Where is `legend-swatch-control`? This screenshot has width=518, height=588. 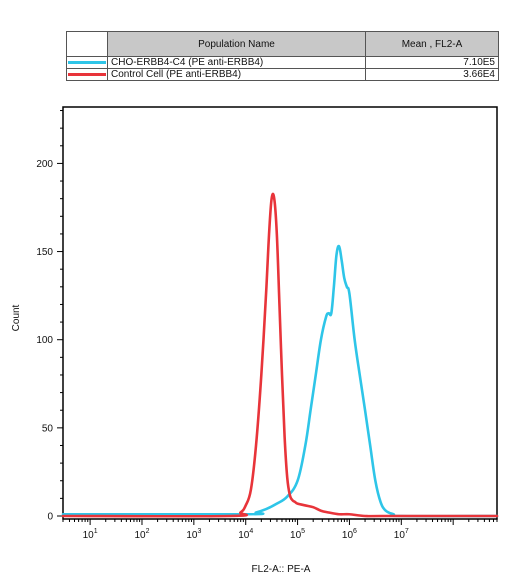 legend-swatch-control is located at coordinates (87, 74).